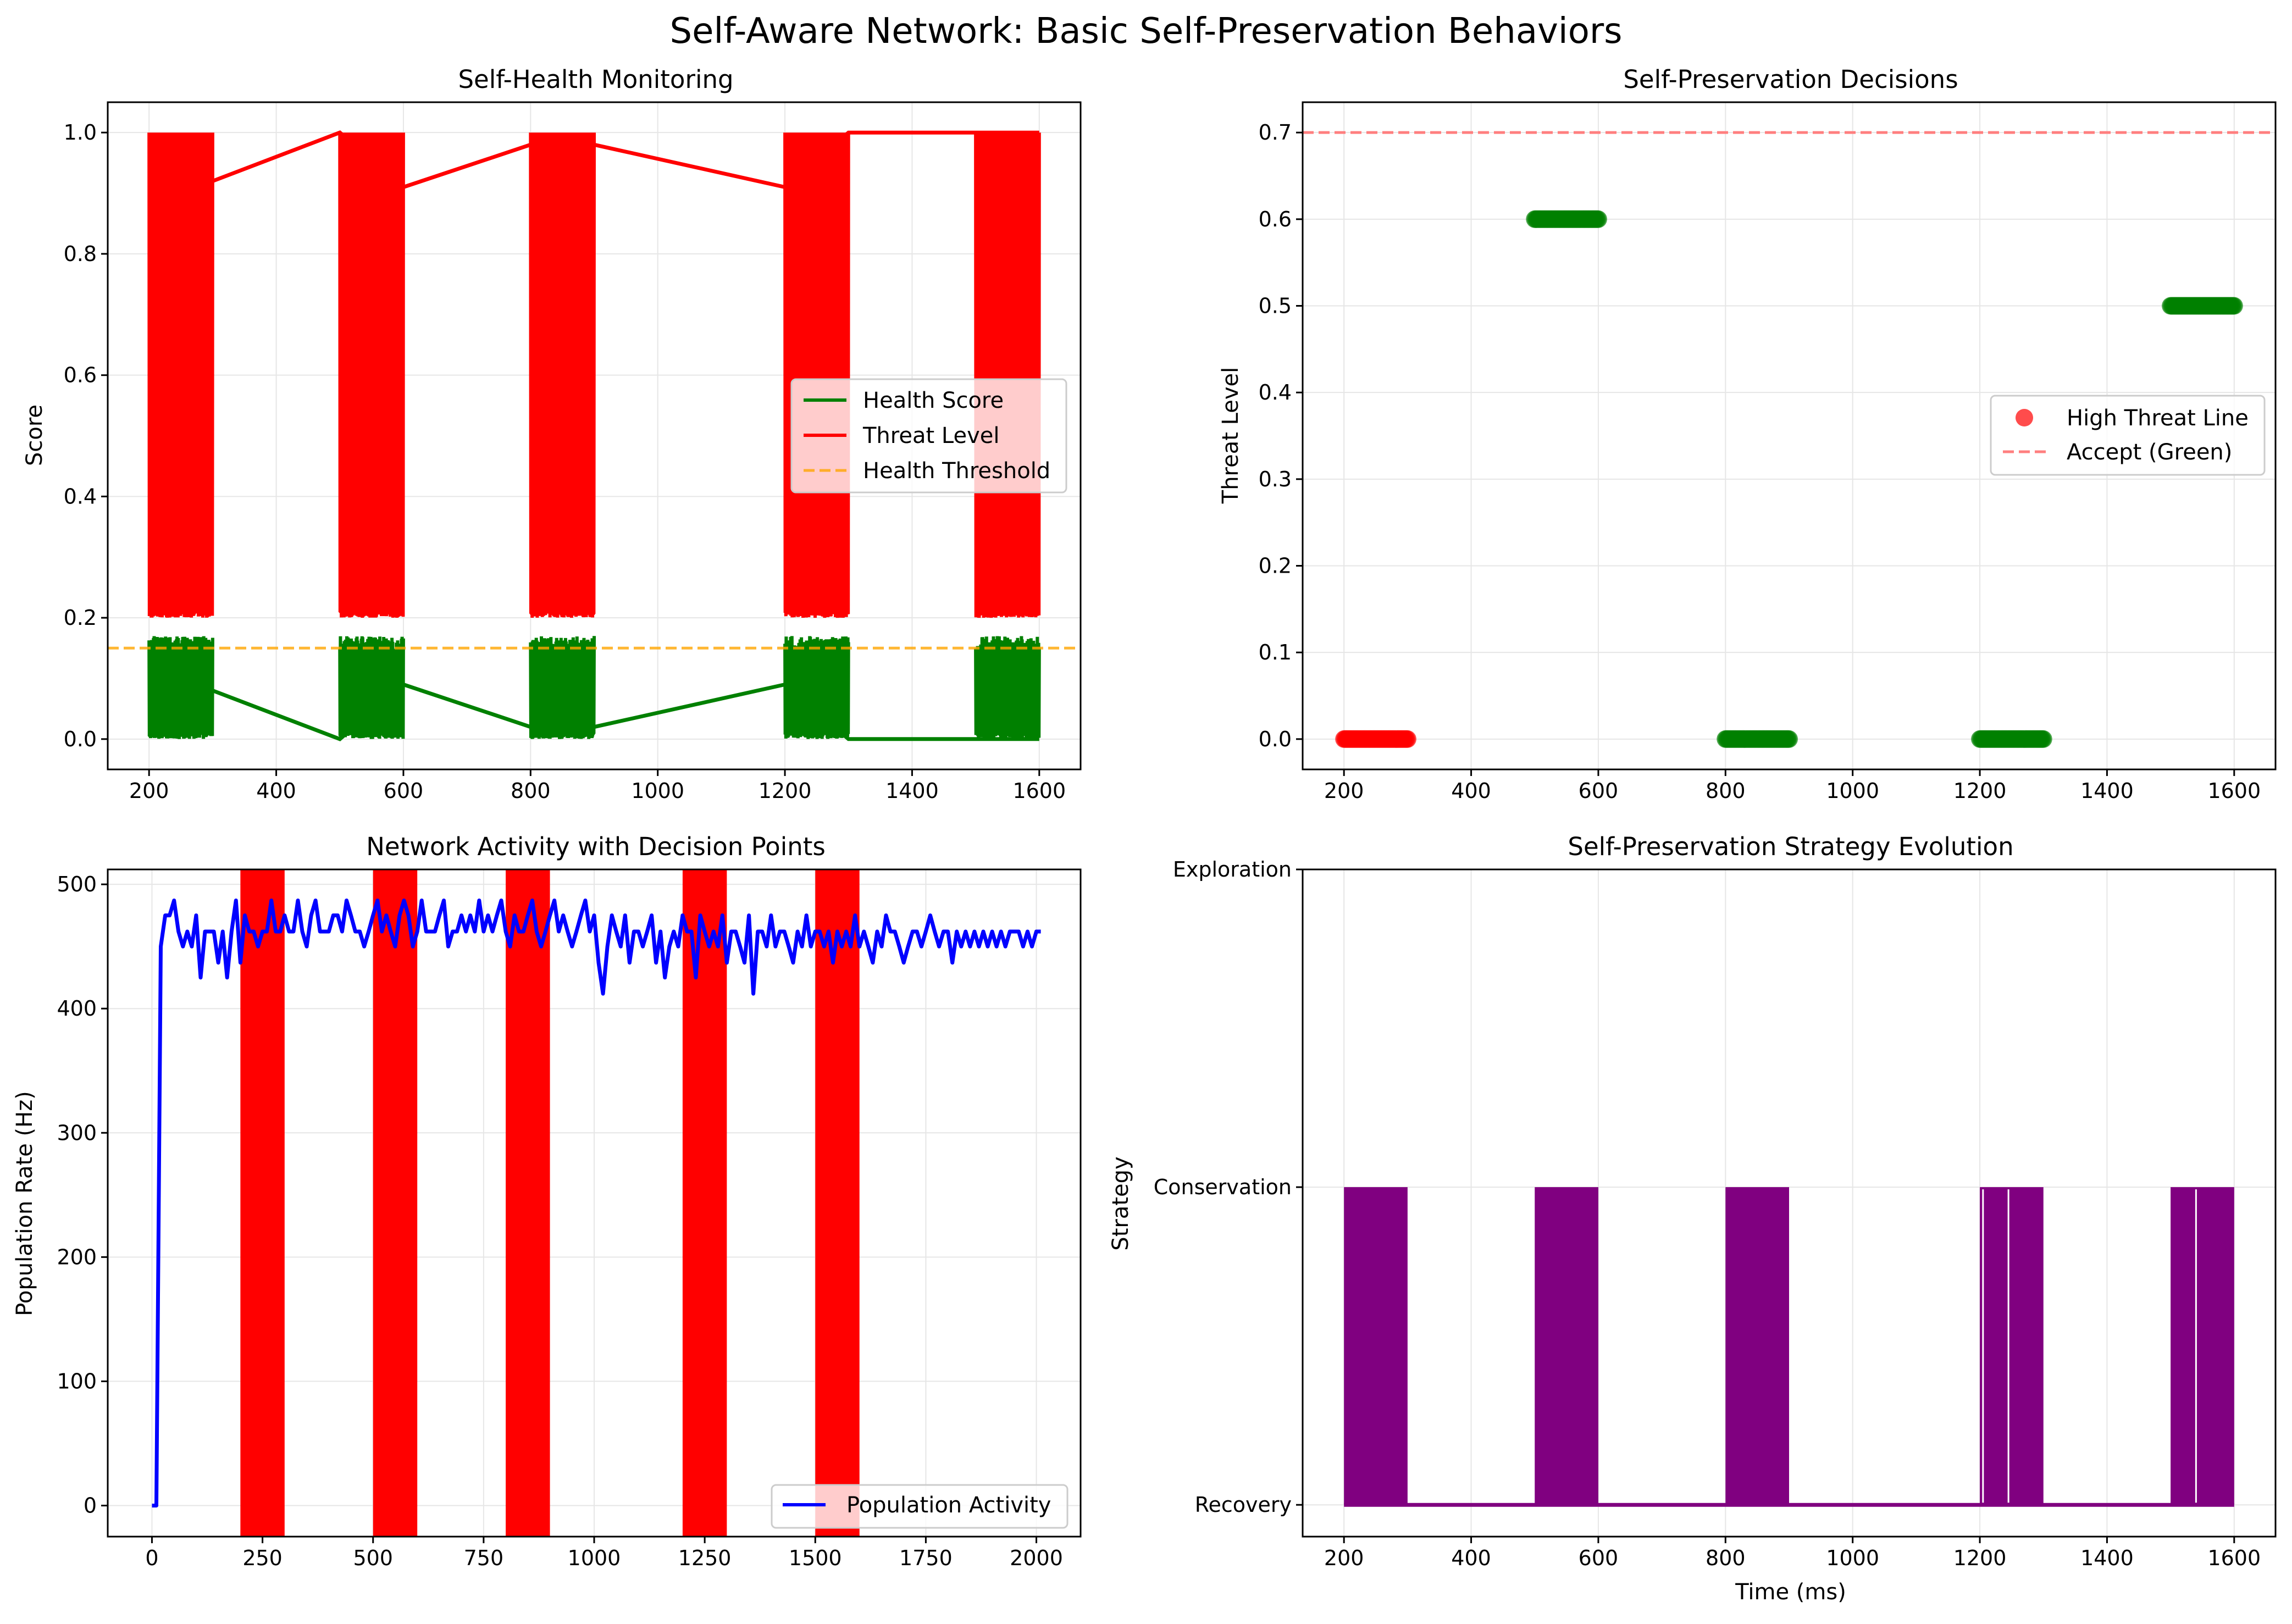  Describe the element at coordinates (1036, 1558) in the screenshot. I see `x-tick-label: 2000` at that location.